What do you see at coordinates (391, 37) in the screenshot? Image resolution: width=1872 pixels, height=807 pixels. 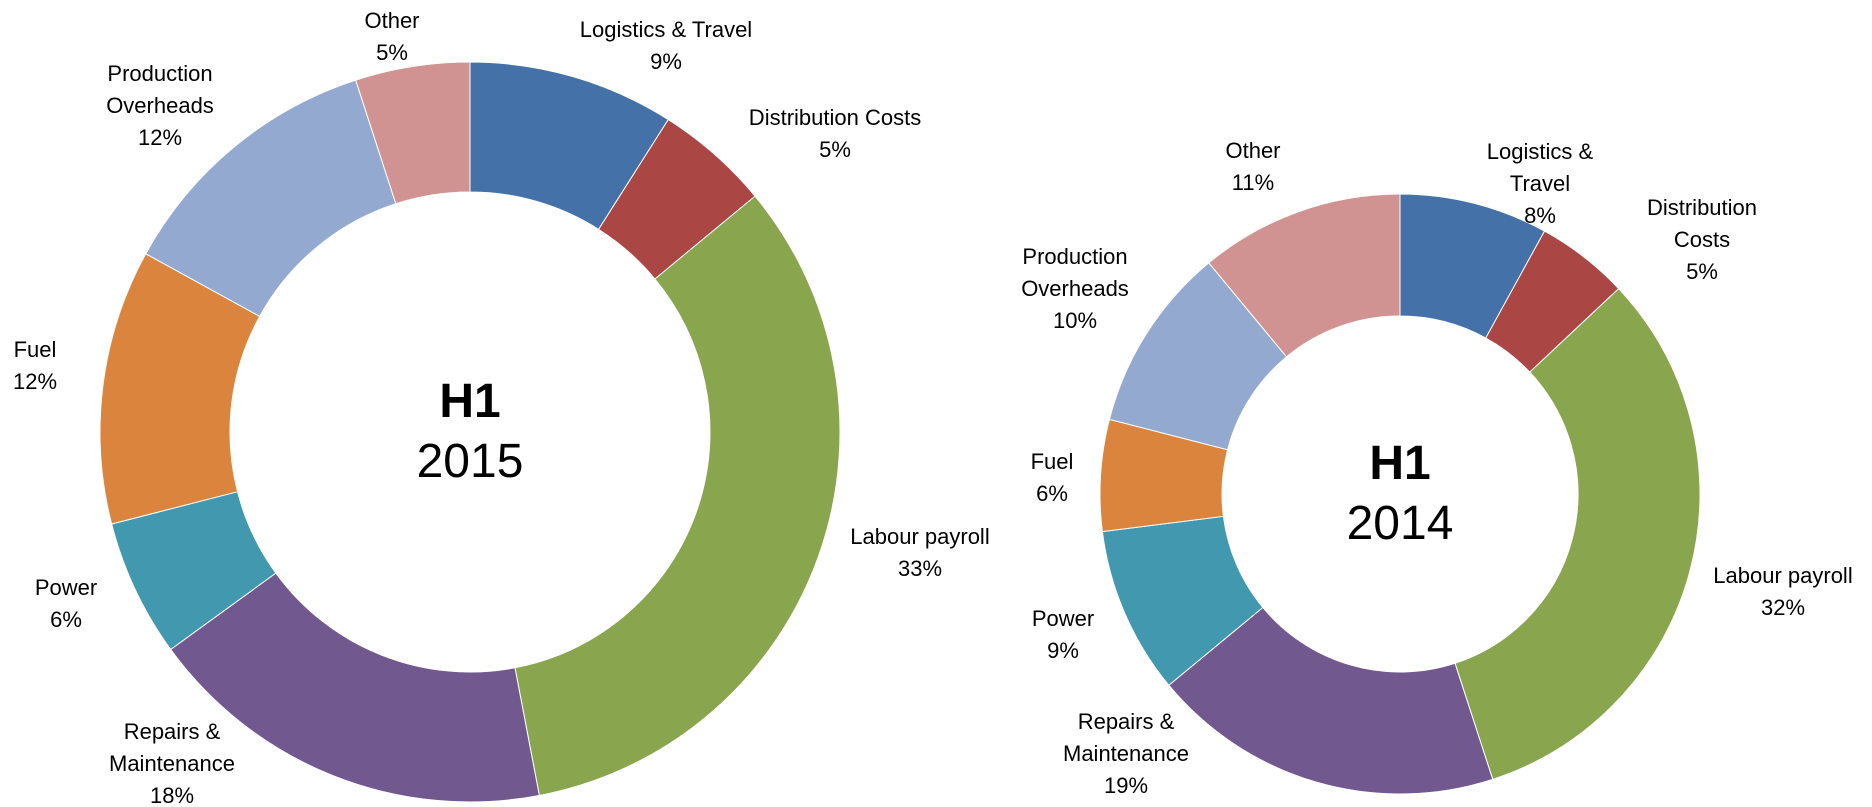 I see `segment-label: Other 5%` at bounding box center [391, 37].